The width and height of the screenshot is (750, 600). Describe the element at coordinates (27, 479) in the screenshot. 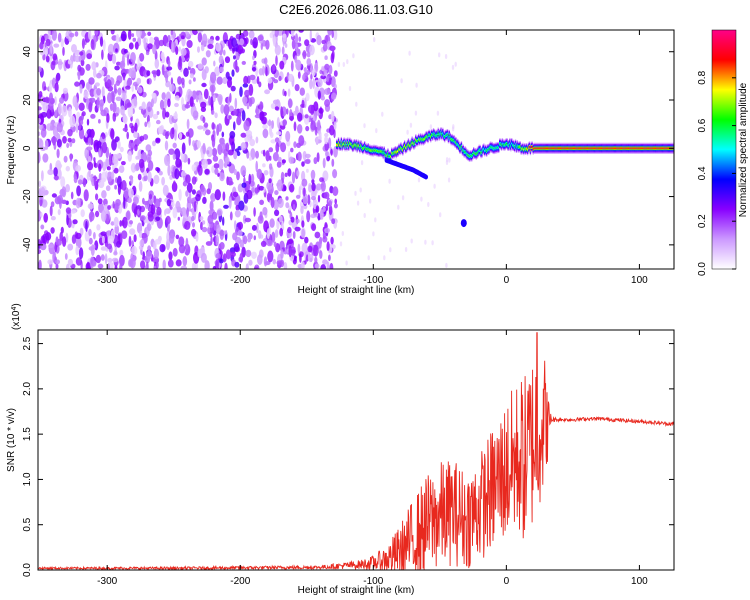

I see `y-tick-label: 1.0` at that location.